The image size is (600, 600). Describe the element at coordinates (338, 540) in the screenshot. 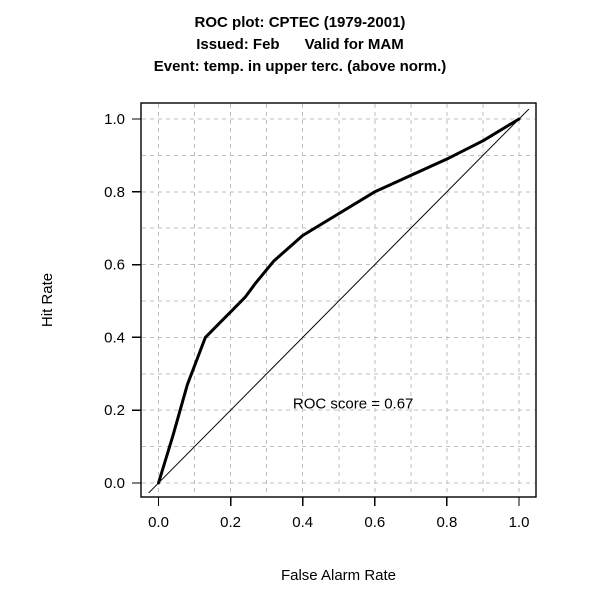

I see `x-axis: 0.0 0.2 0.4 0.6 0.8 1.0 False Alarm Rate` at that location.